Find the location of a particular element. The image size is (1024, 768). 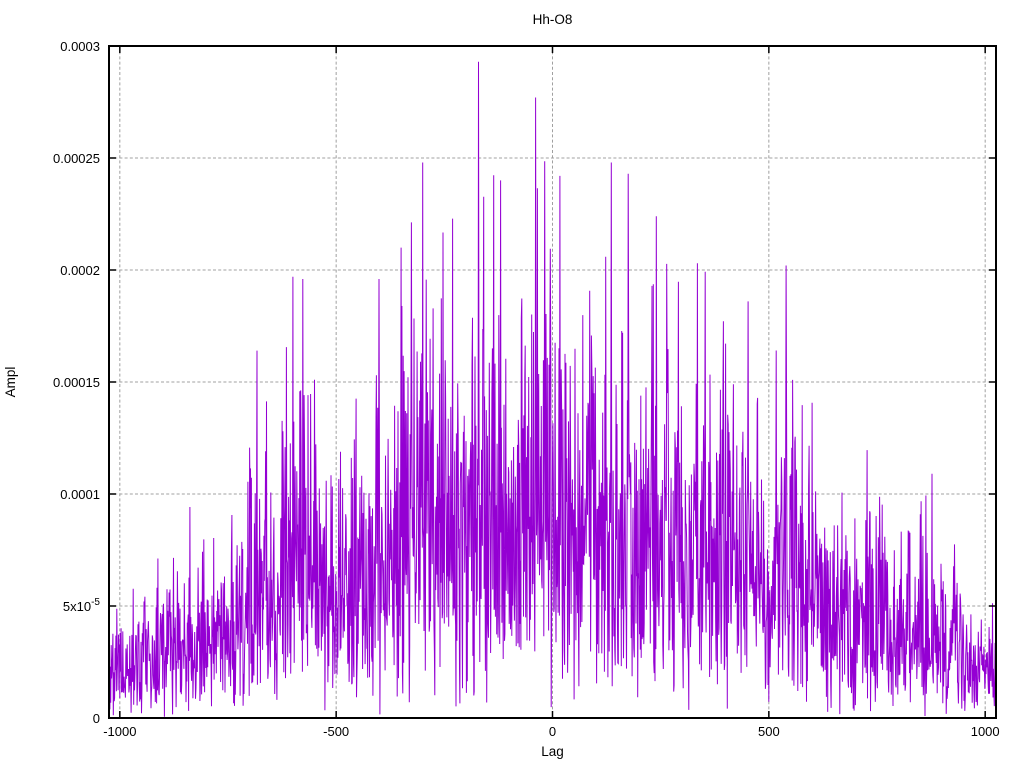

y-tick-label: 0.0001 is located at coordinates (80, 494).